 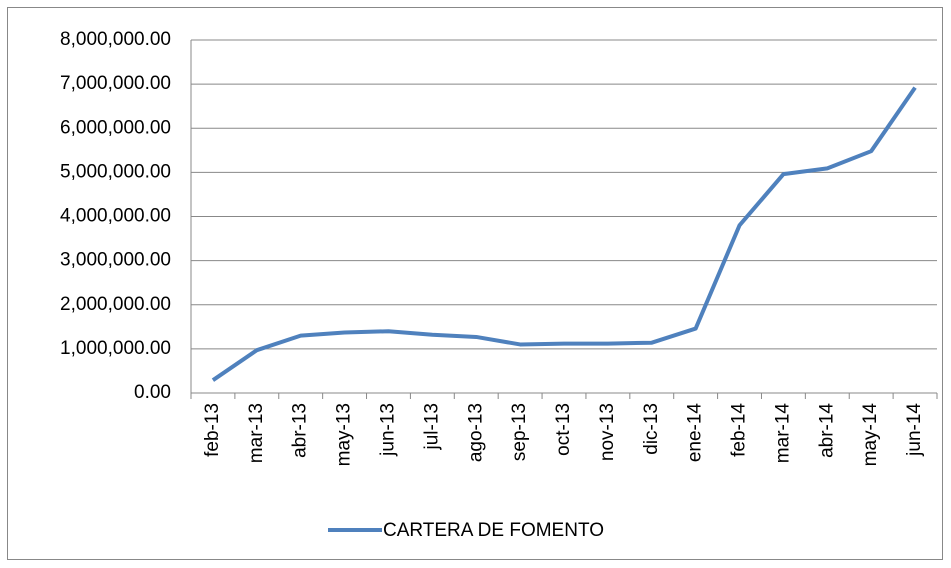 What do you see at coordinates (115, 216) in the screenshot?
I see `y-tick-label: 4,000,000.00` at bounding box center [115, 216].